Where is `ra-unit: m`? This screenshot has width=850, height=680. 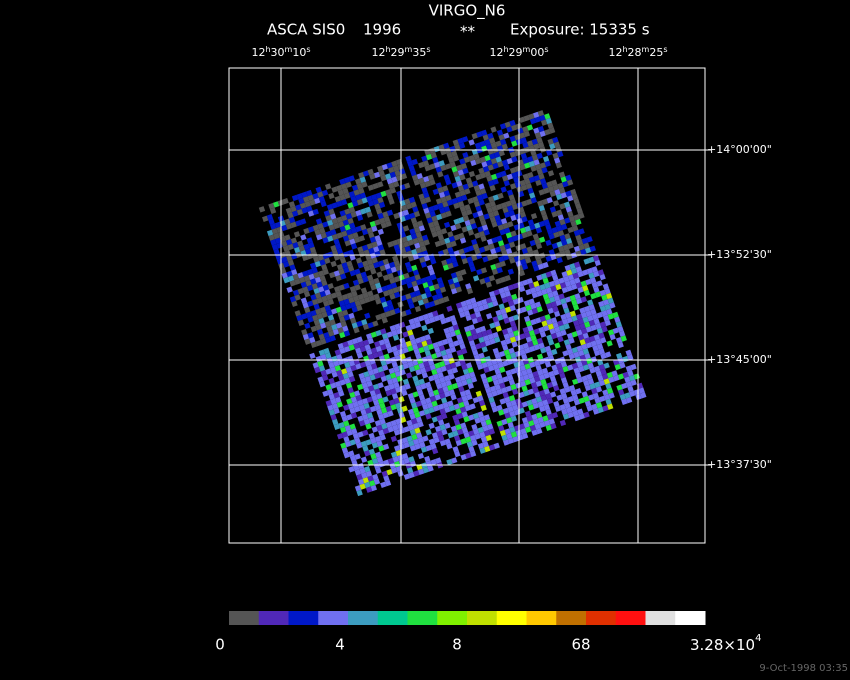 ra-unit: m is located at coordinates (409, 49).